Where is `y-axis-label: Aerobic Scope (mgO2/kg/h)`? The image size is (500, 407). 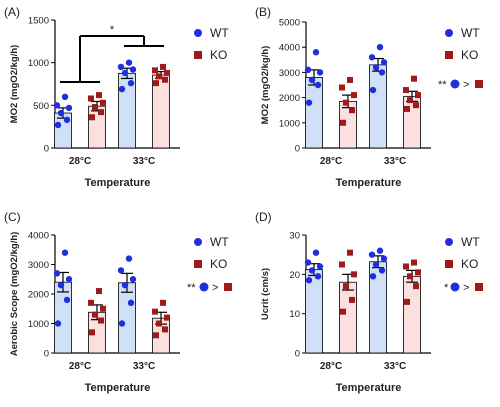 y-axis-label: Aerobic Scope (mgO2/kg/h) is located at coordinates (14, 294).